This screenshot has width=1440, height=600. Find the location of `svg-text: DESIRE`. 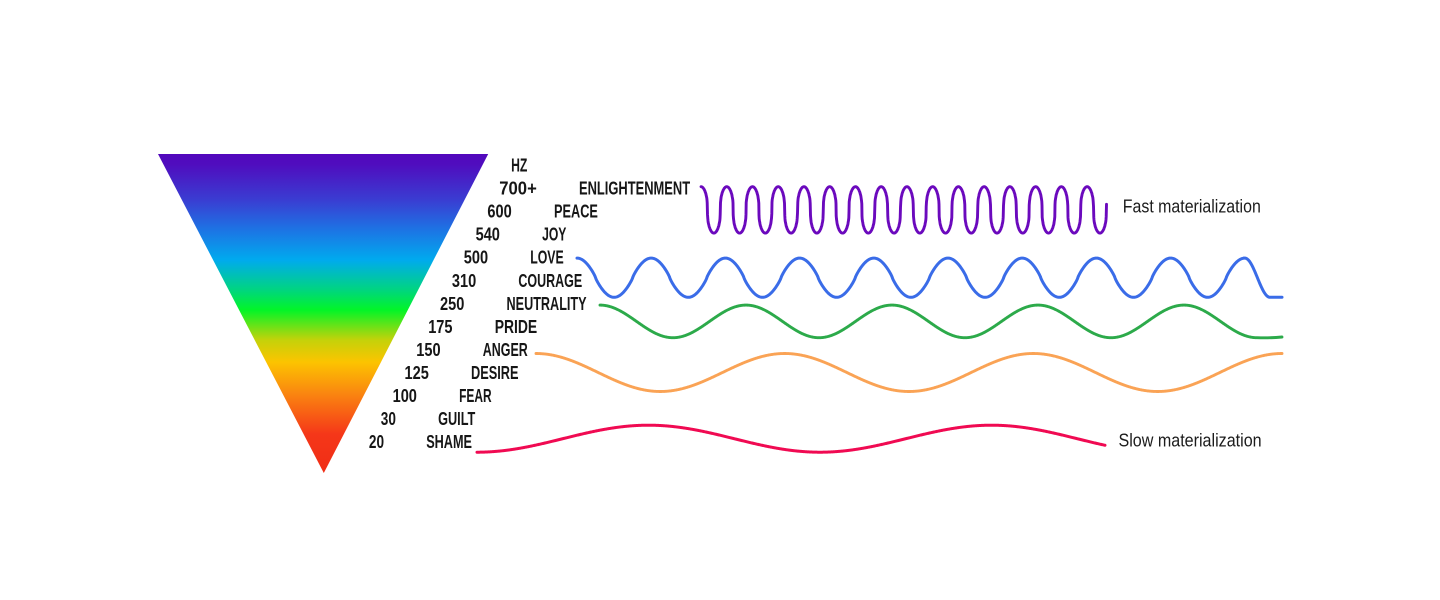

svg-text: DESIRE is located at coordinates (495, 373).